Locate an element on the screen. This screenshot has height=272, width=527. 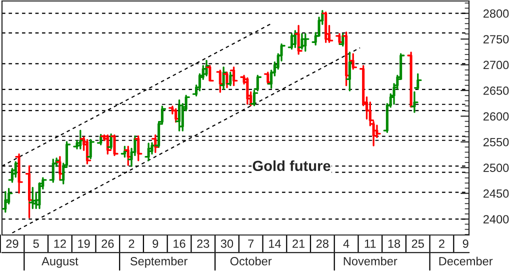
y-tick-label: 2400 is located at coordinates (496, 219).